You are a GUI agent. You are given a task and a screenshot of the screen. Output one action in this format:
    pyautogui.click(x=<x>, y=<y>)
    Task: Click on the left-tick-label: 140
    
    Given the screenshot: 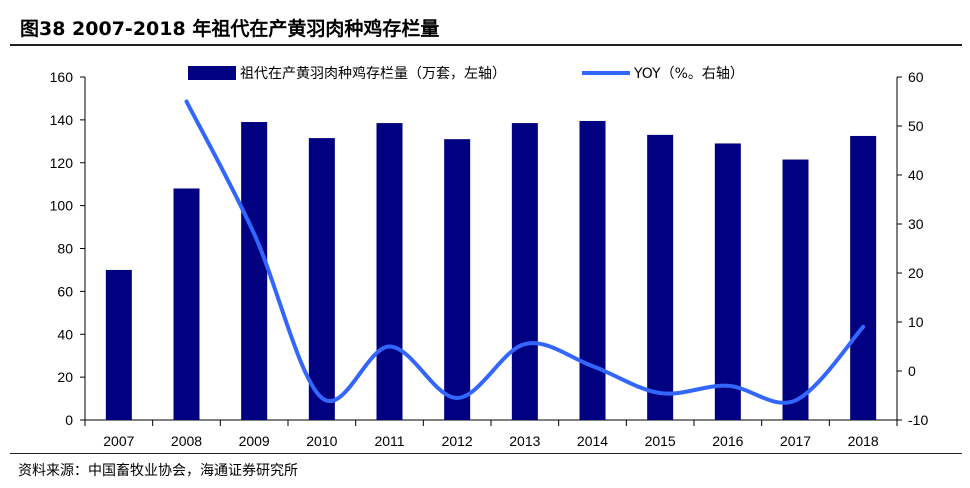 What is the action you would take?
    pyautogui.click(x=62, y=120)
    